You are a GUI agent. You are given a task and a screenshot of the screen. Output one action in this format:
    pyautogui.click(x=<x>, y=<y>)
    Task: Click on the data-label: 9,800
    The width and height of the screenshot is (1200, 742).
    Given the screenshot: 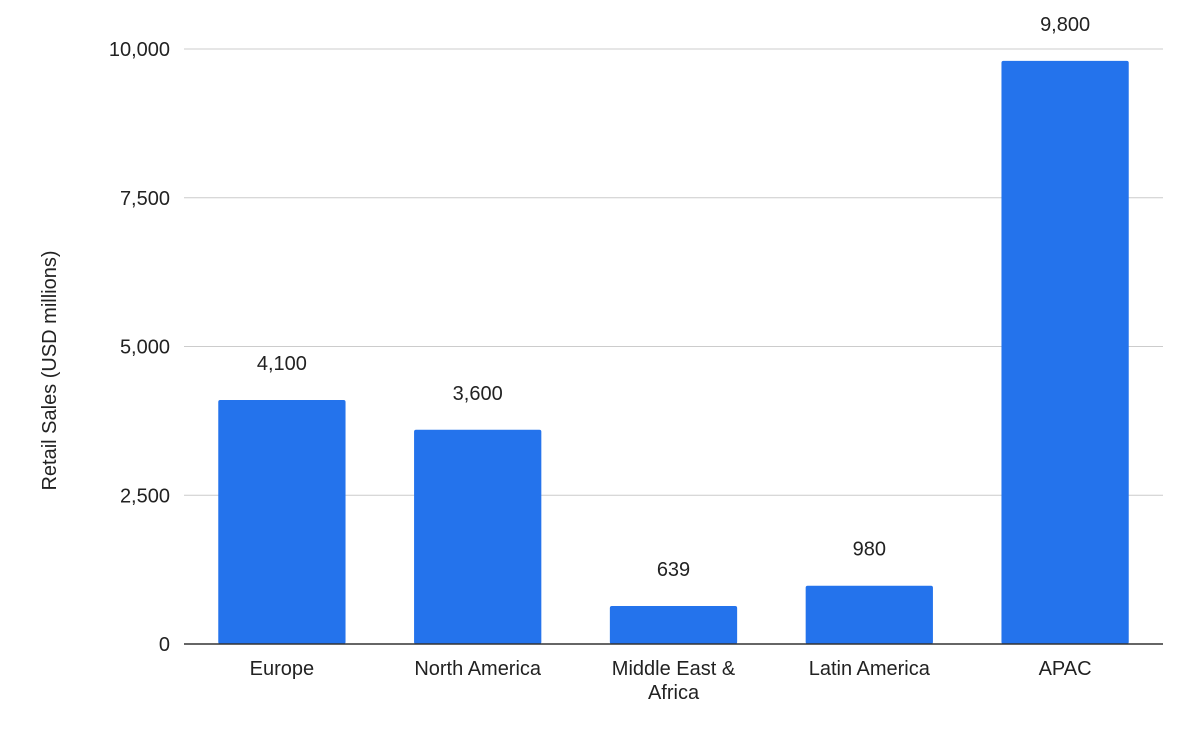 What is the action you would take?
    pyautogui.click(x=1065, y=25)
    